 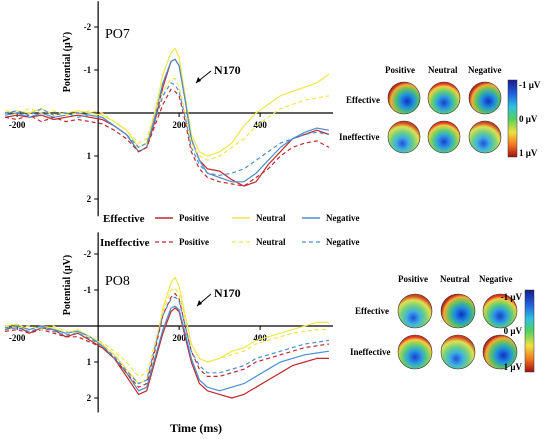 What do you see at coordinates (125, 243) in the screenshot?
I see `legend-row-ineffective: Ineffective` at bounding box center [125, 243].